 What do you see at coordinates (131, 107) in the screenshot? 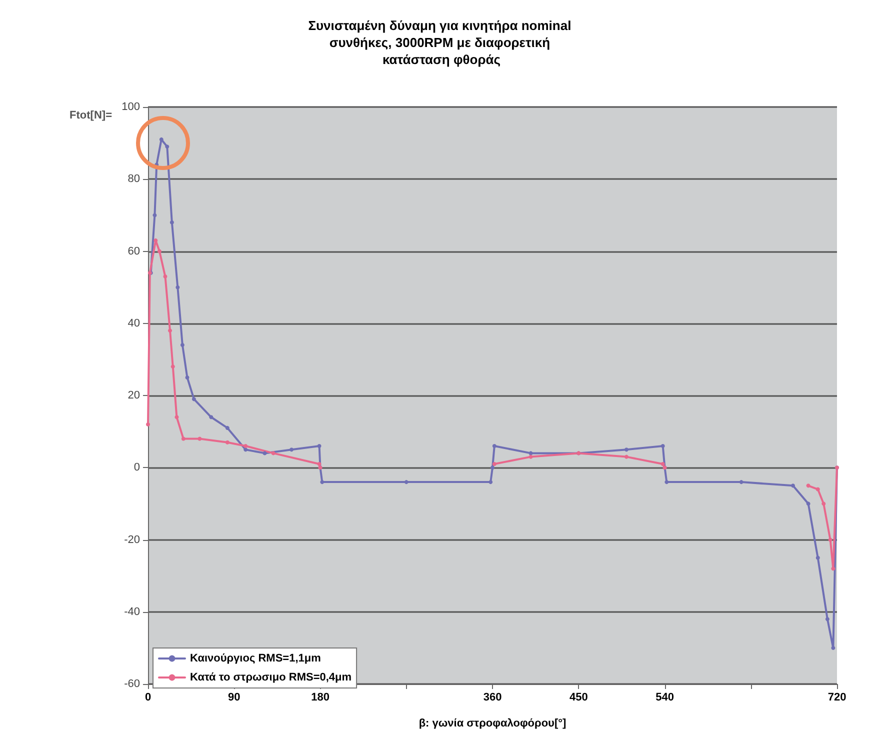
I see `y-tick-label: 100` at bounding box center [131, 107].